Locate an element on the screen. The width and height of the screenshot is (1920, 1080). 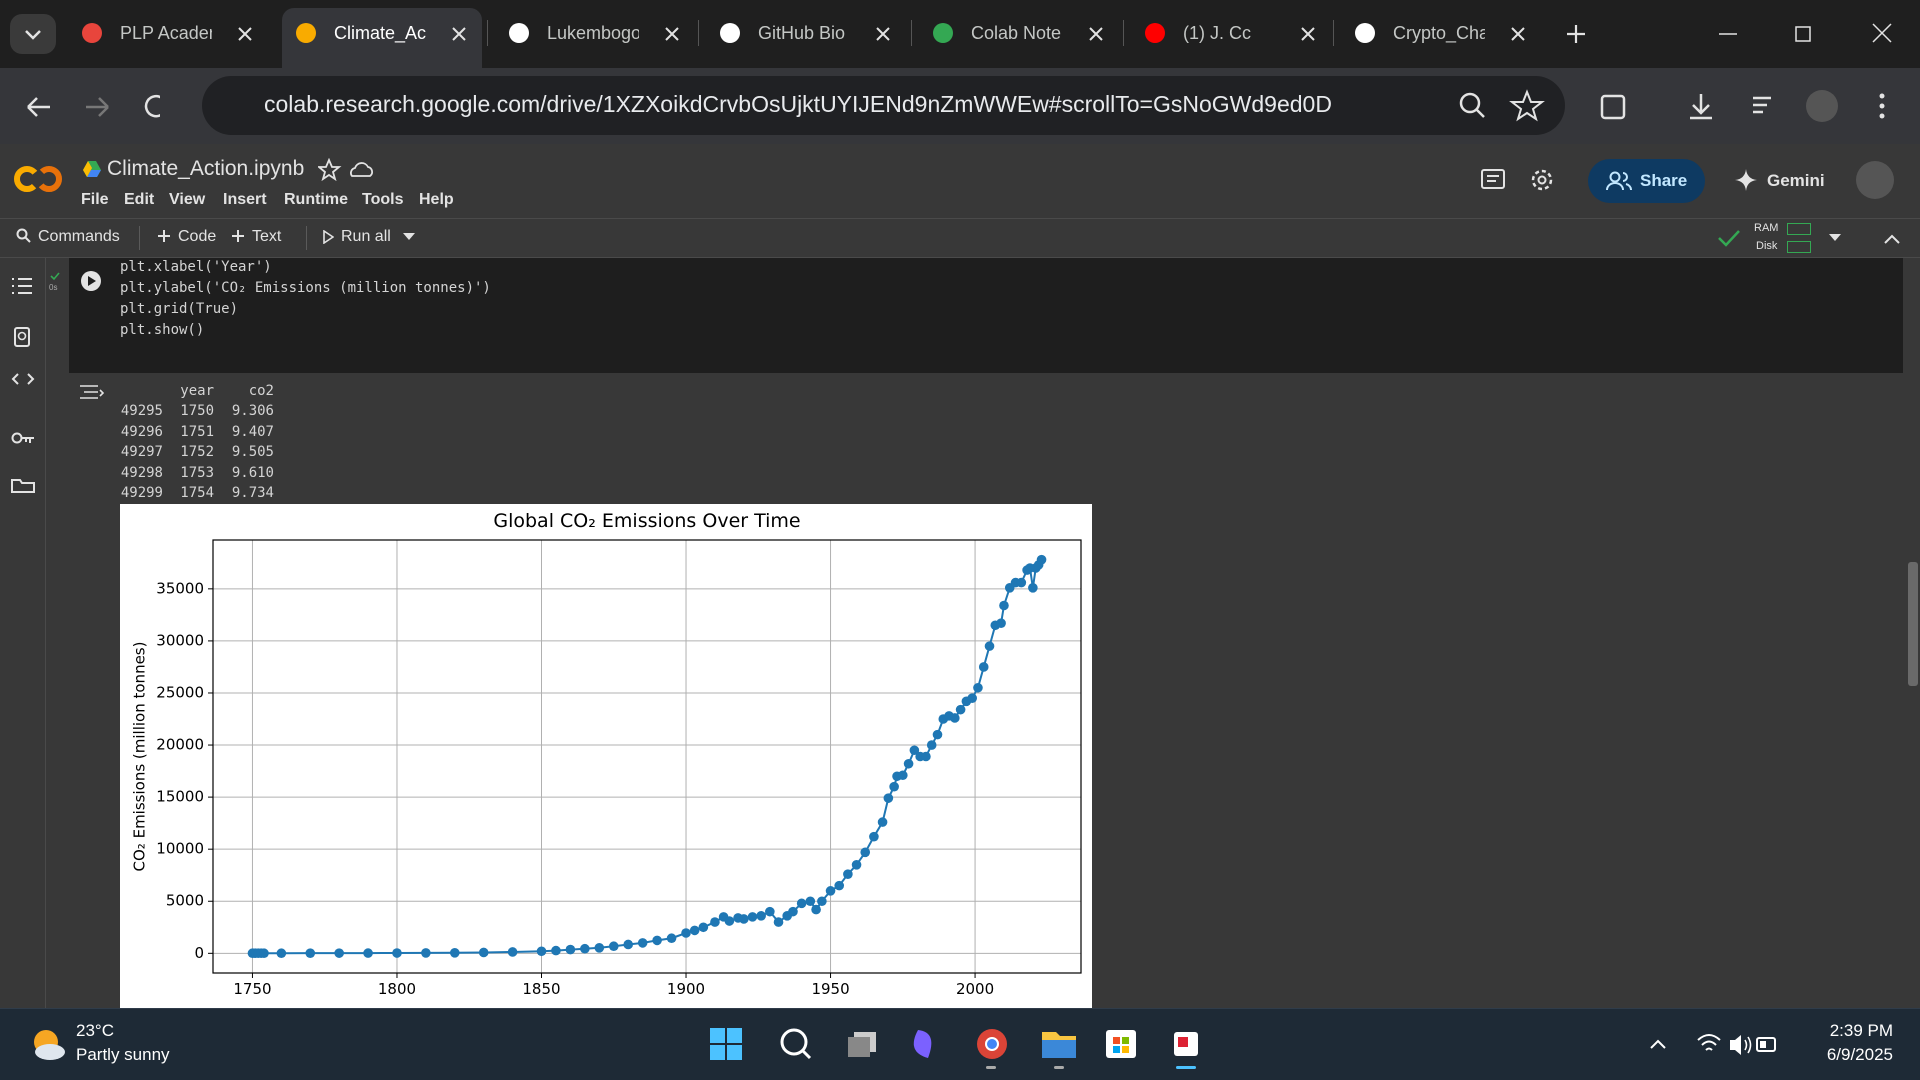
tab-search-button is located at coordinates (33, 34).